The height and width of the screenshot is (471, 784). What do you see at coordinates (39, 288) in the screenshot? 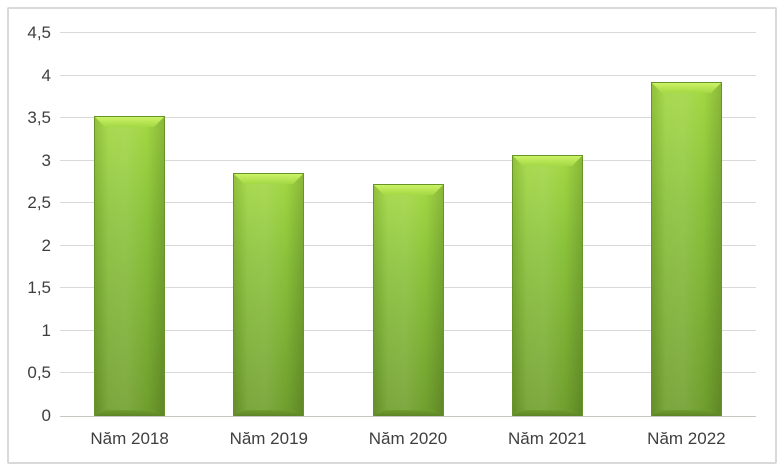
I see `y-tick-label: 1,5` at bounding box center [39, 288].